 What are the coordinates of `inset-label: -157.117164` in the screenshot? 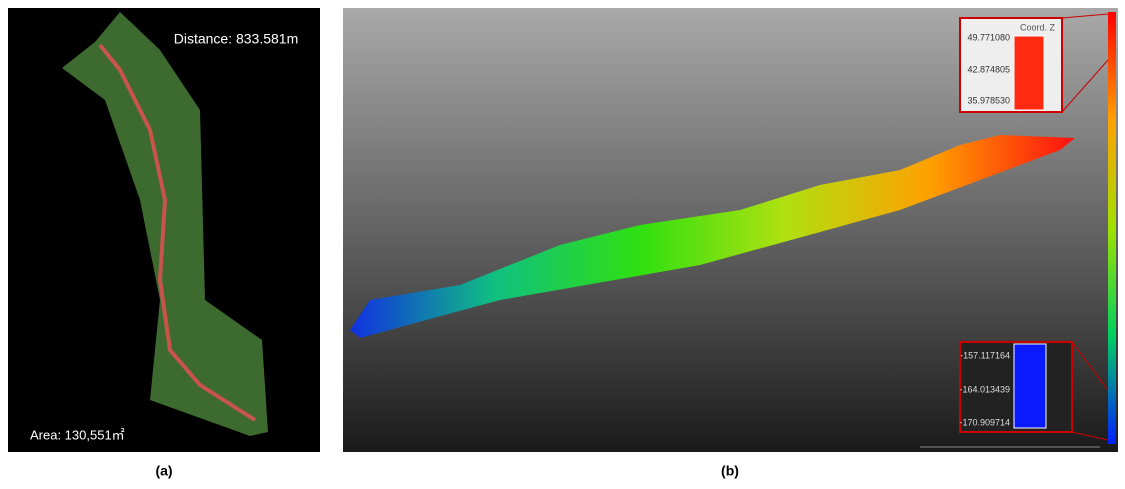 It's located at (985, 355).